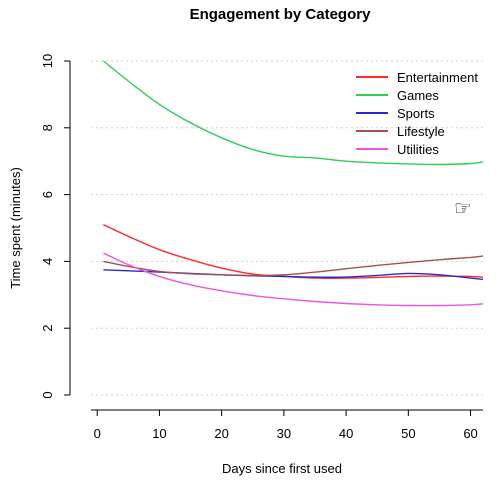 Image resolution: width=500 pixels, height=485 pixels. Describe the element at coordinates (281, 14) in the screenshot. I see `chart-title: Engagement by Category` at that location.